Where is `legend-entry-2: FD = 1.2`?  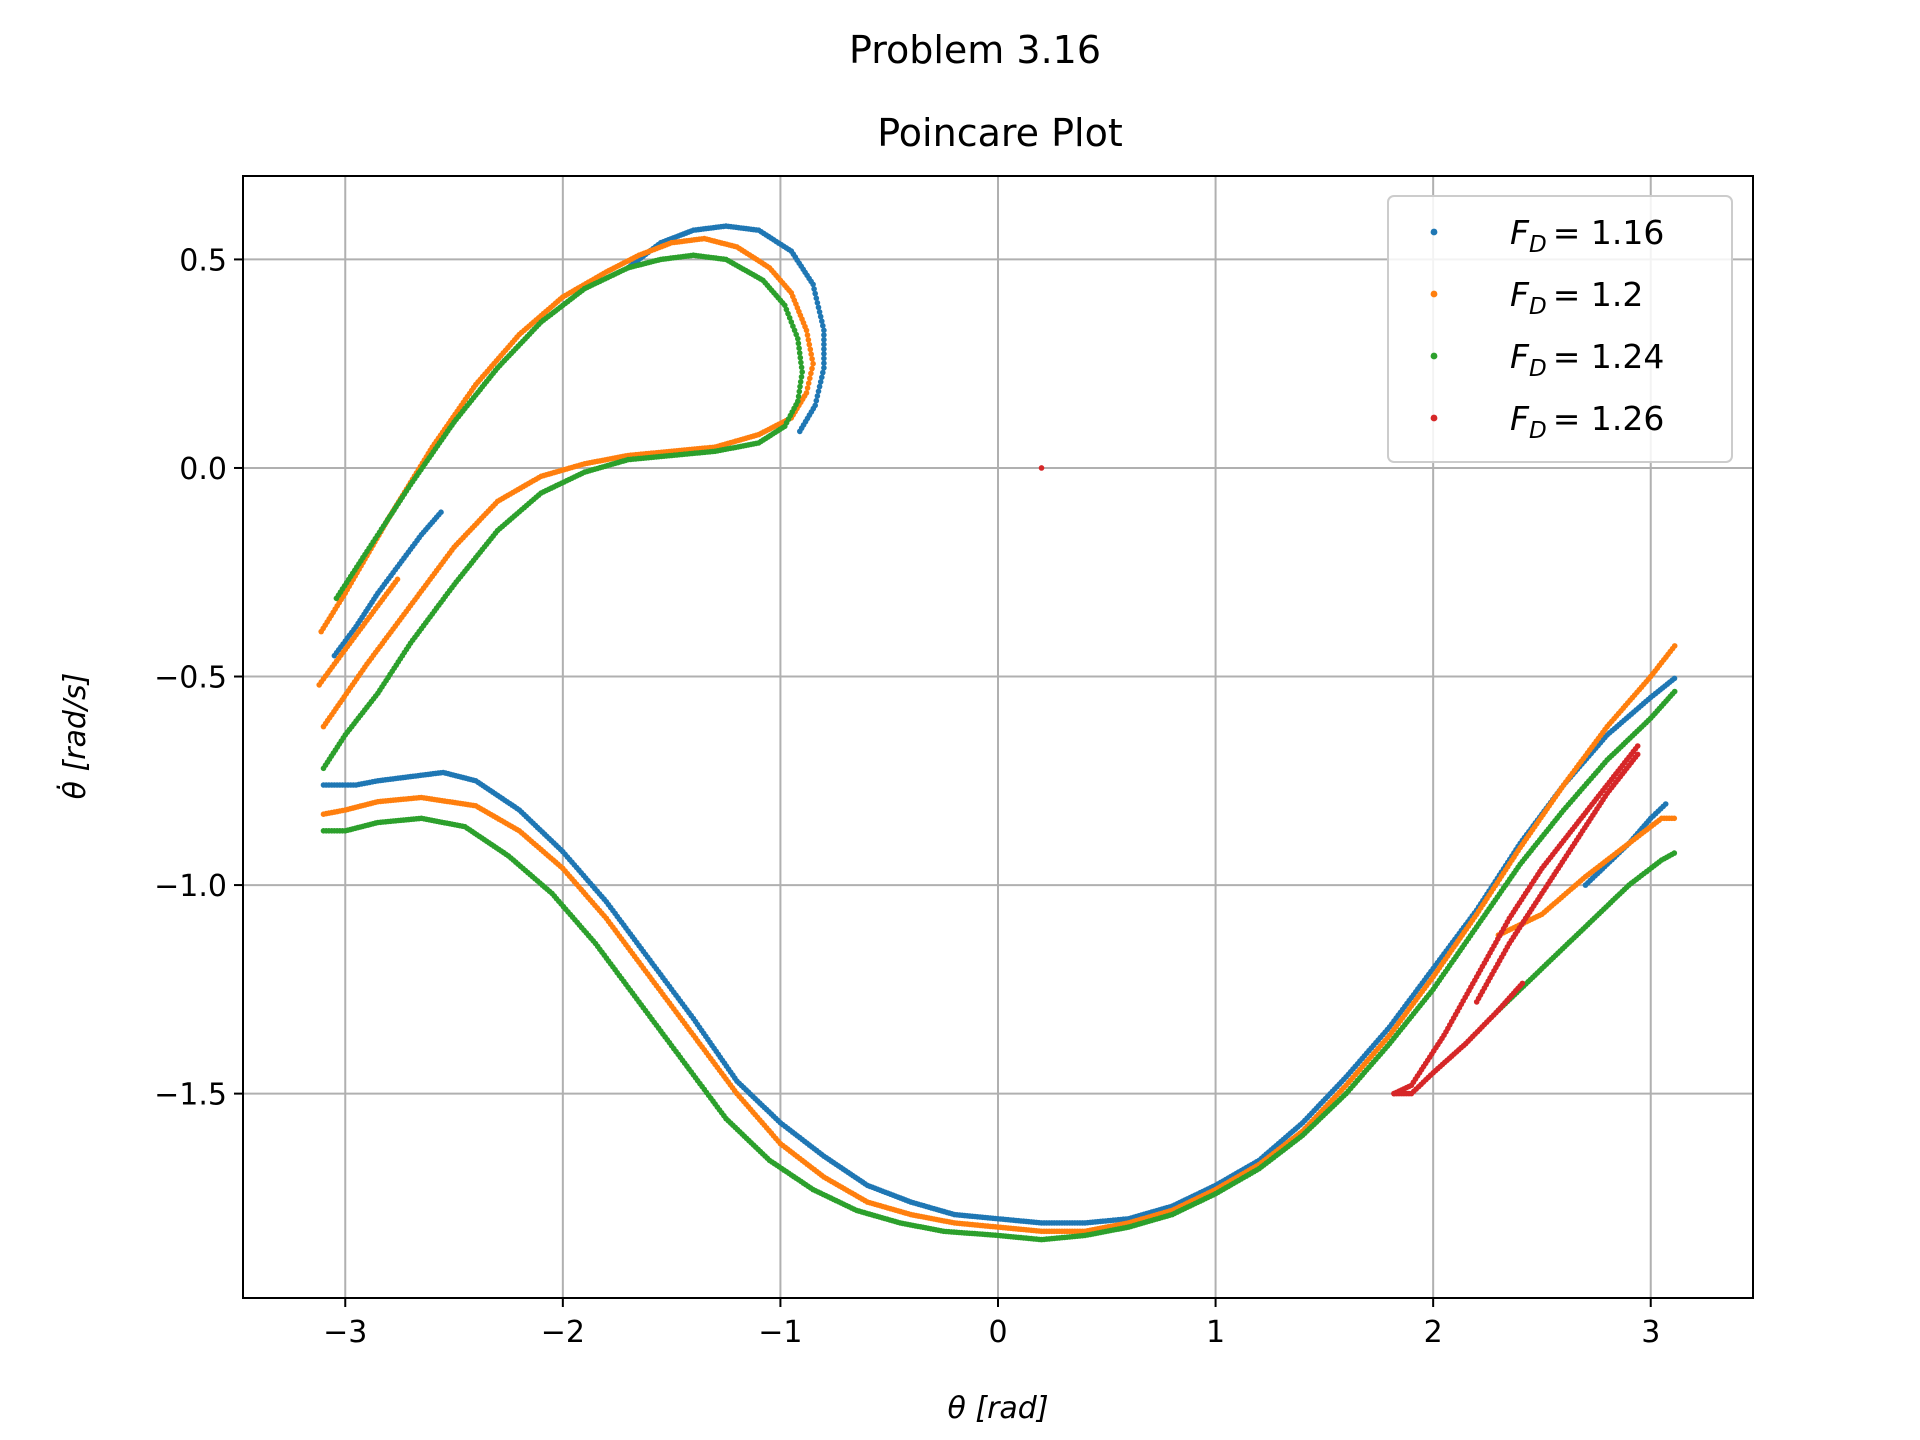
legend-entry-2: FD = 1.2 is located at coordinates (1576, 297).